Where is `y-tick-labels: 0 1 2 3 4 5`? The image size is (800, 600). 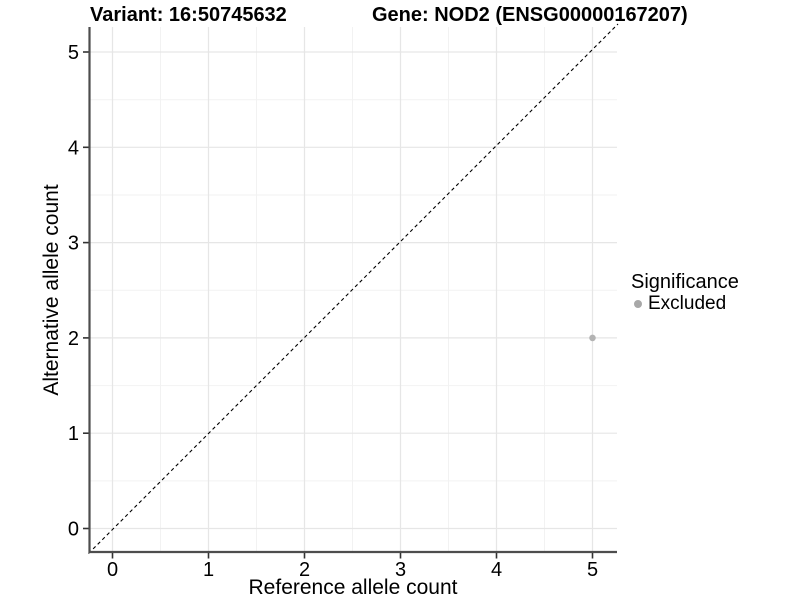 y-tick-labels: 0 1 2 3 4 5 is located at coordinates (73, 291).